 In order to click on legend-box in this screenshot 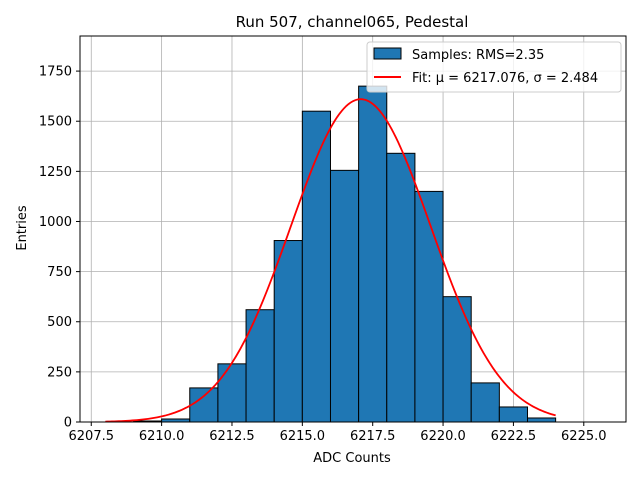, I will do `click(494, 67)`.